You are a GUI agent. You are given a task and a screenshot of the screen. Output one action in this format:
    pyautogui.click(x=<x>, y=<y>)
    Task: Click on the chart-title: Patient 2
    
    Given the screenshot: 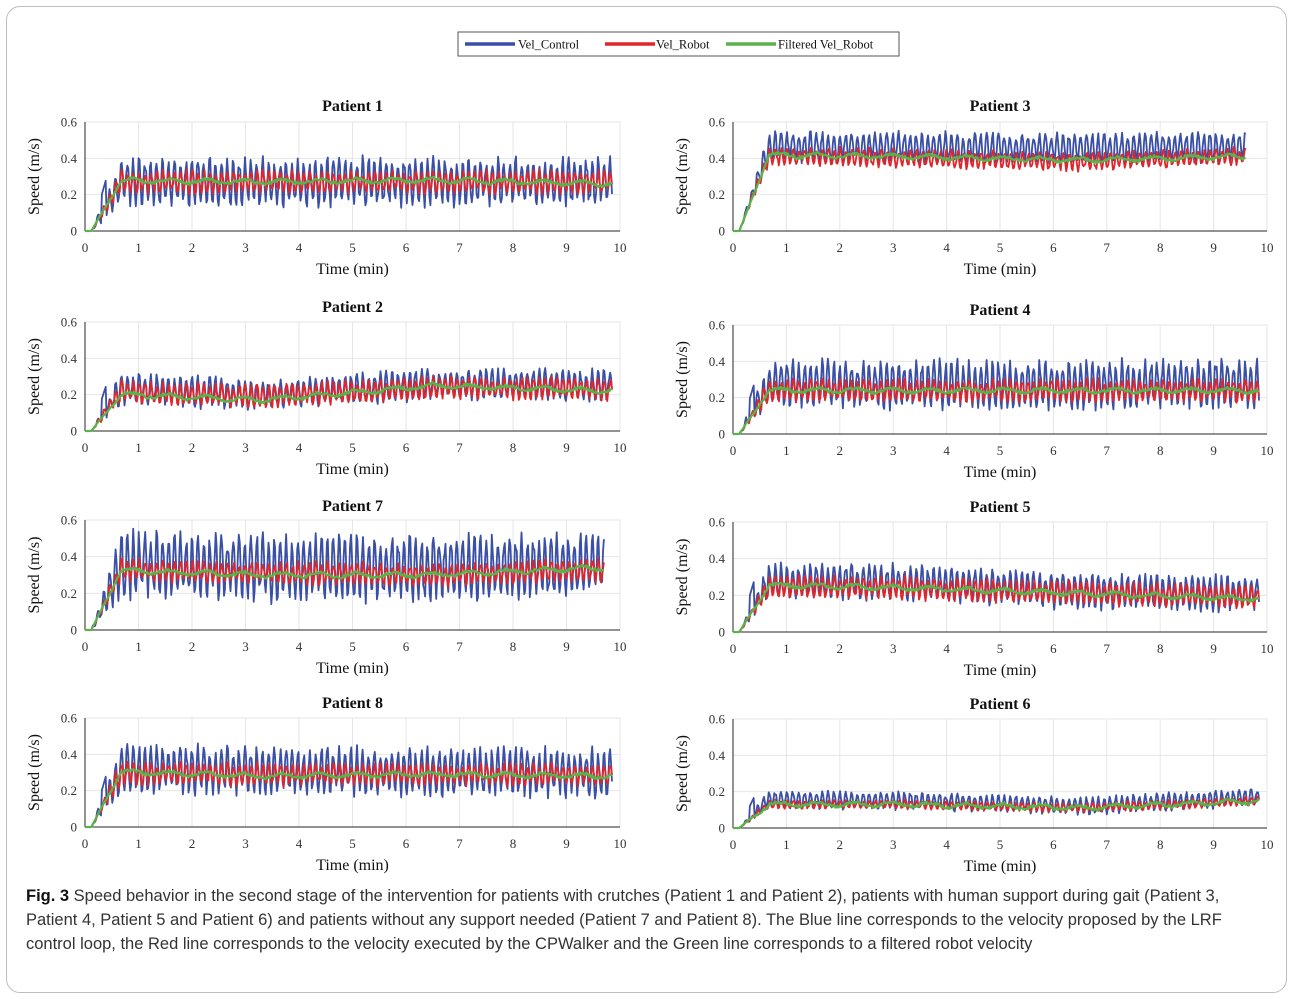 What is the action you would take?
    pyautogui.click(x=352, y=307)
    